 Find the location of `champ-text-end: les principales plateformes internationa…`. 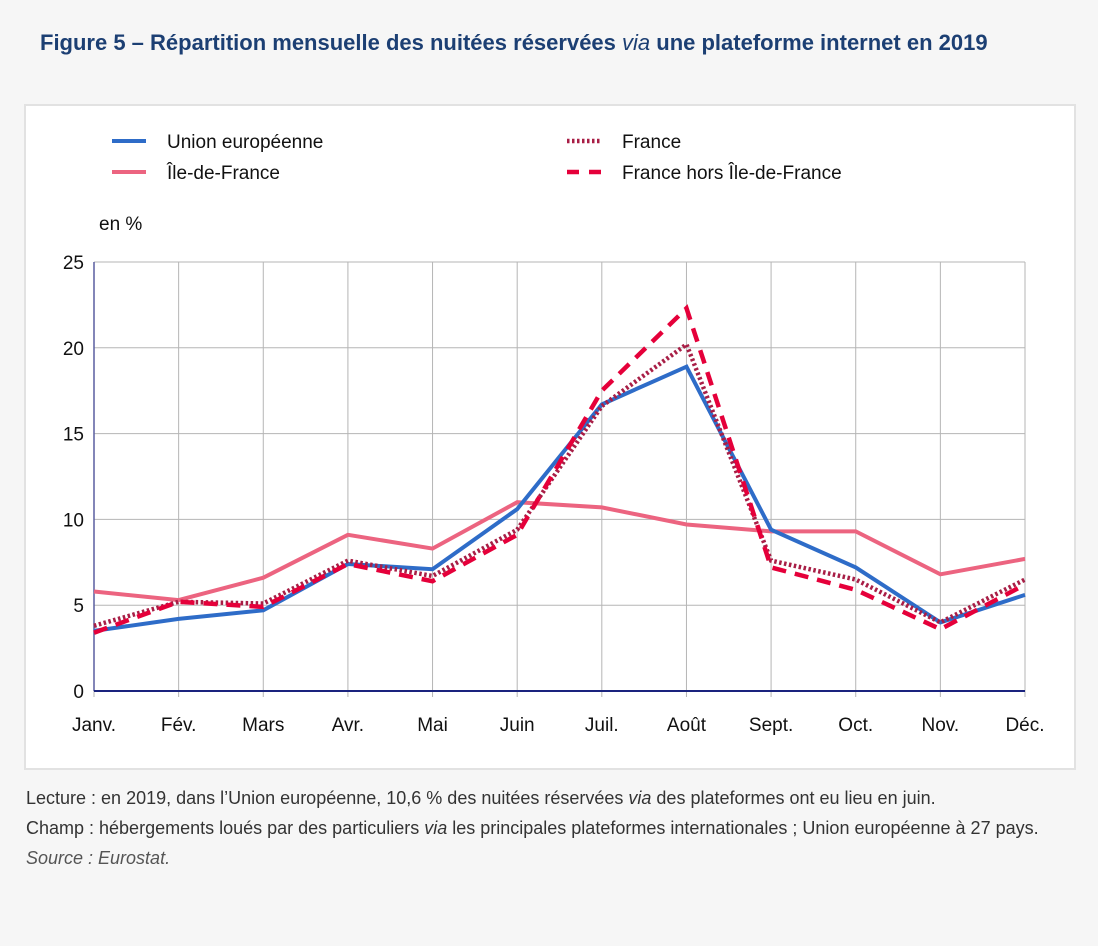

champ-text-end: les principales plateformes internationa… is located at coordinates (743, 828).